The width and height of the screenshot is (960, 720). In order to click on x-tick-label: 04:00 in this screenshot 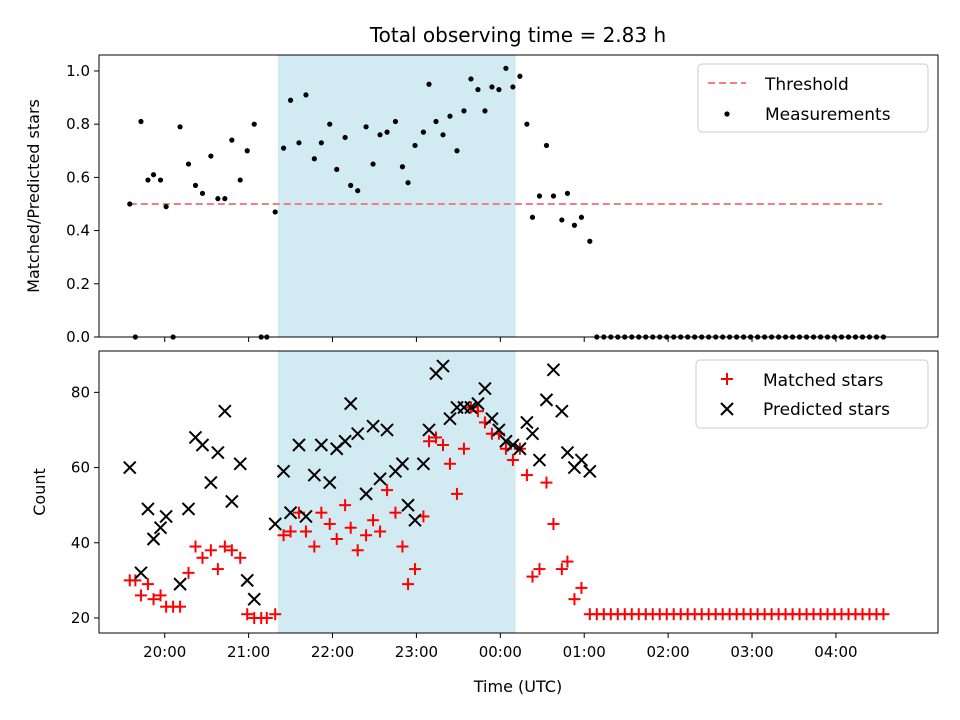, I will do `click(835, 652)`.